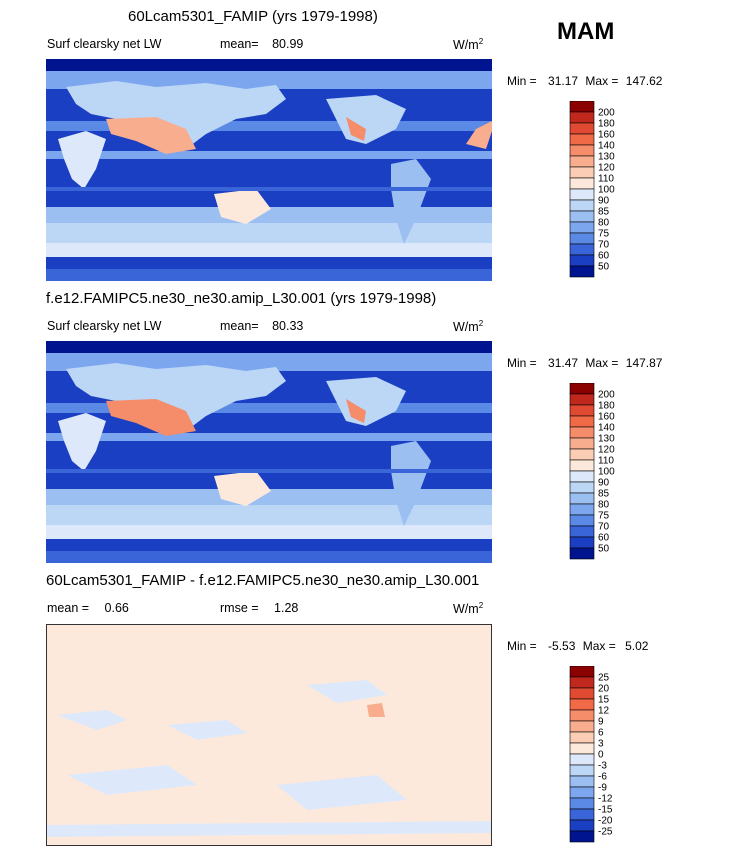 Image resolution: width=733 pixels, height=858 pixels. I want to click on colorbar-tick-label: 0, so click(601, 755).